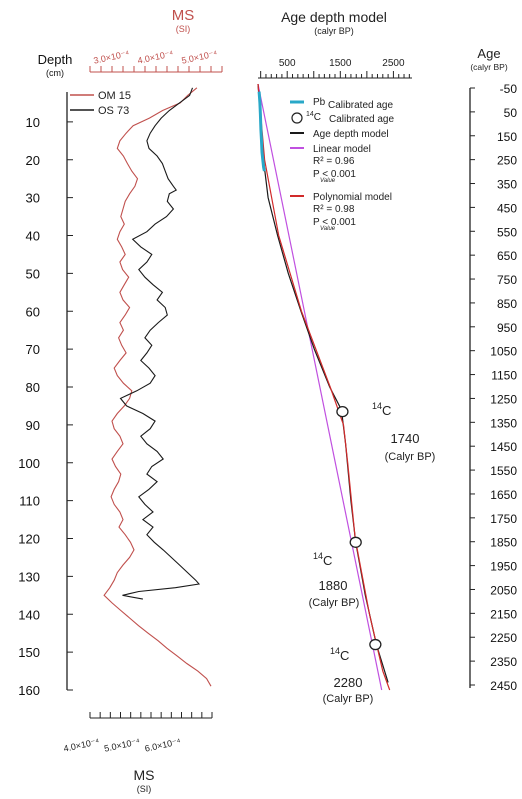 This screenshot has width=522, height=799. I want to click on age-axis-tick-label: 150, so click(507, 137).